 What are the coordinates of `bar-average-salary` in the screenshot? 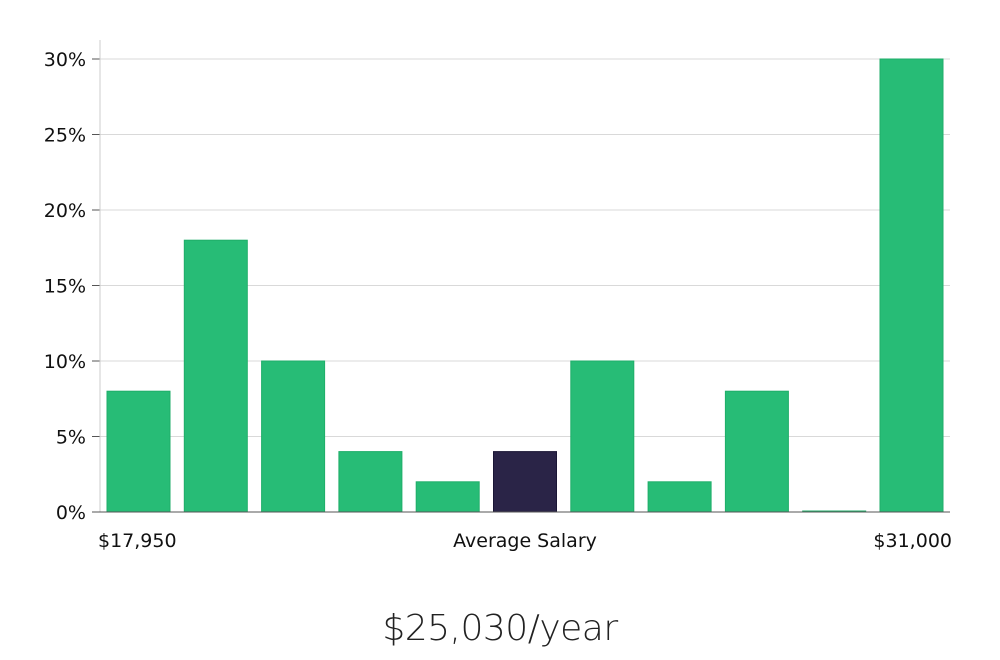 It's located at (525, 482).